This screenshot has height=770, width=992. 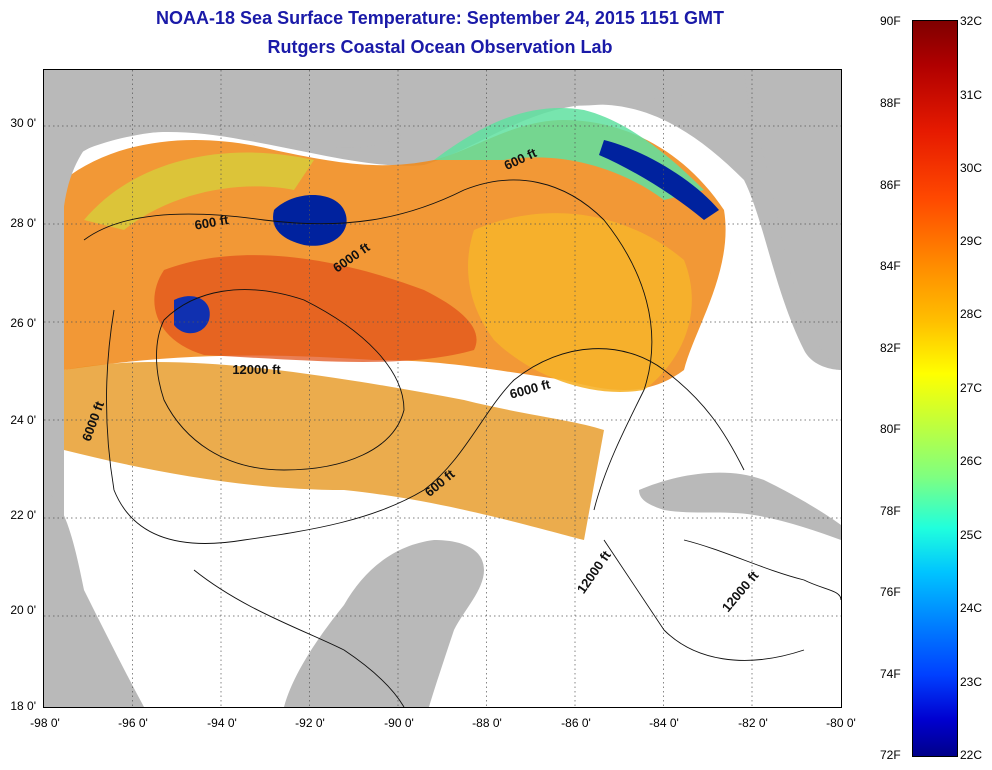 What do you see at coordinates (890, 21) in the screenshot?
I see `colorbar-f-label: 90F` at bounding box center [890, 21].